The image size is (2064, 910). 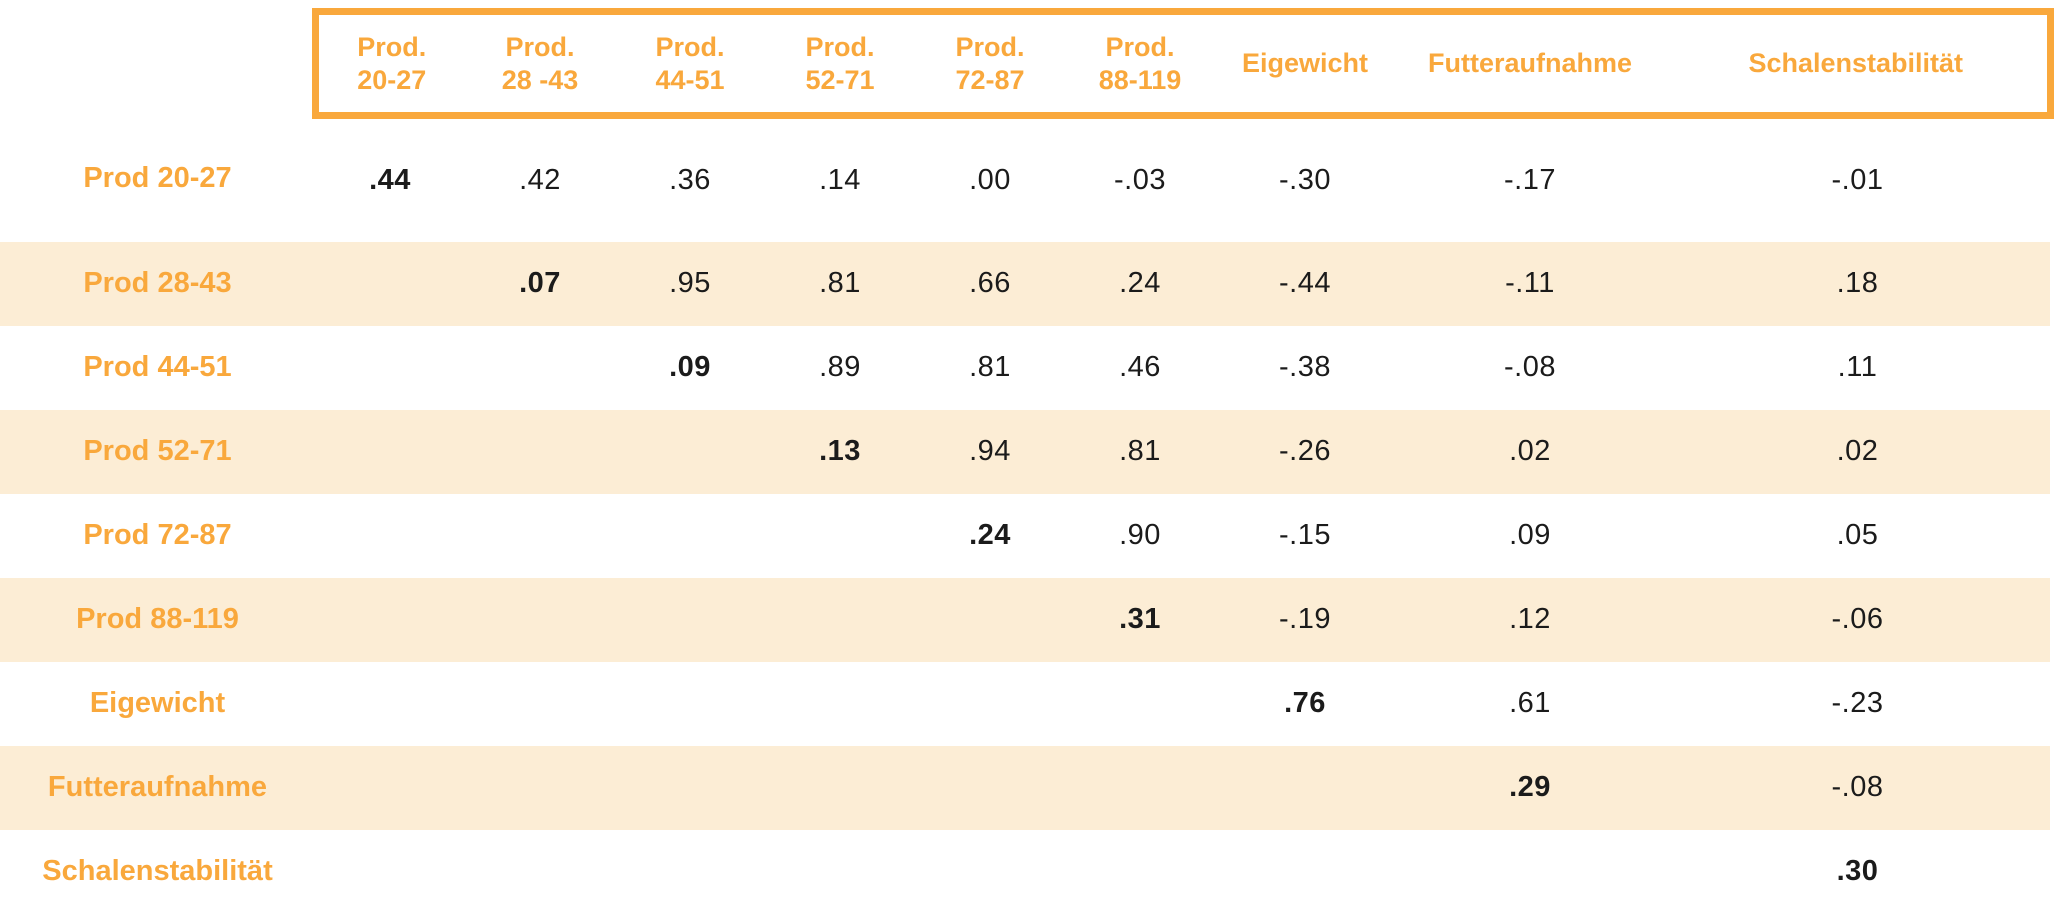 What do you see at coordinates (157, 787) in the screenshot?
I see `row-label: Futteraufnahme` at bounding box center [157, 787].